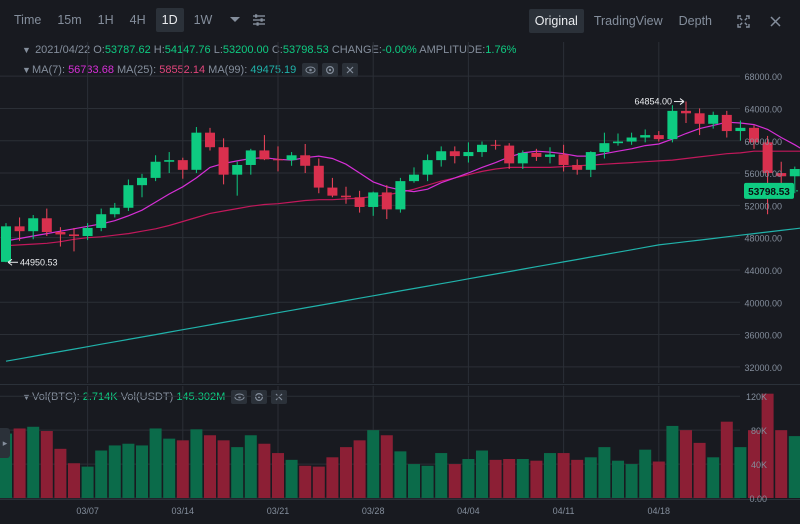  Describe the element at coordinates (501, 50) in the screenshot. I see `amplitude-value: 1.76%` at that location.